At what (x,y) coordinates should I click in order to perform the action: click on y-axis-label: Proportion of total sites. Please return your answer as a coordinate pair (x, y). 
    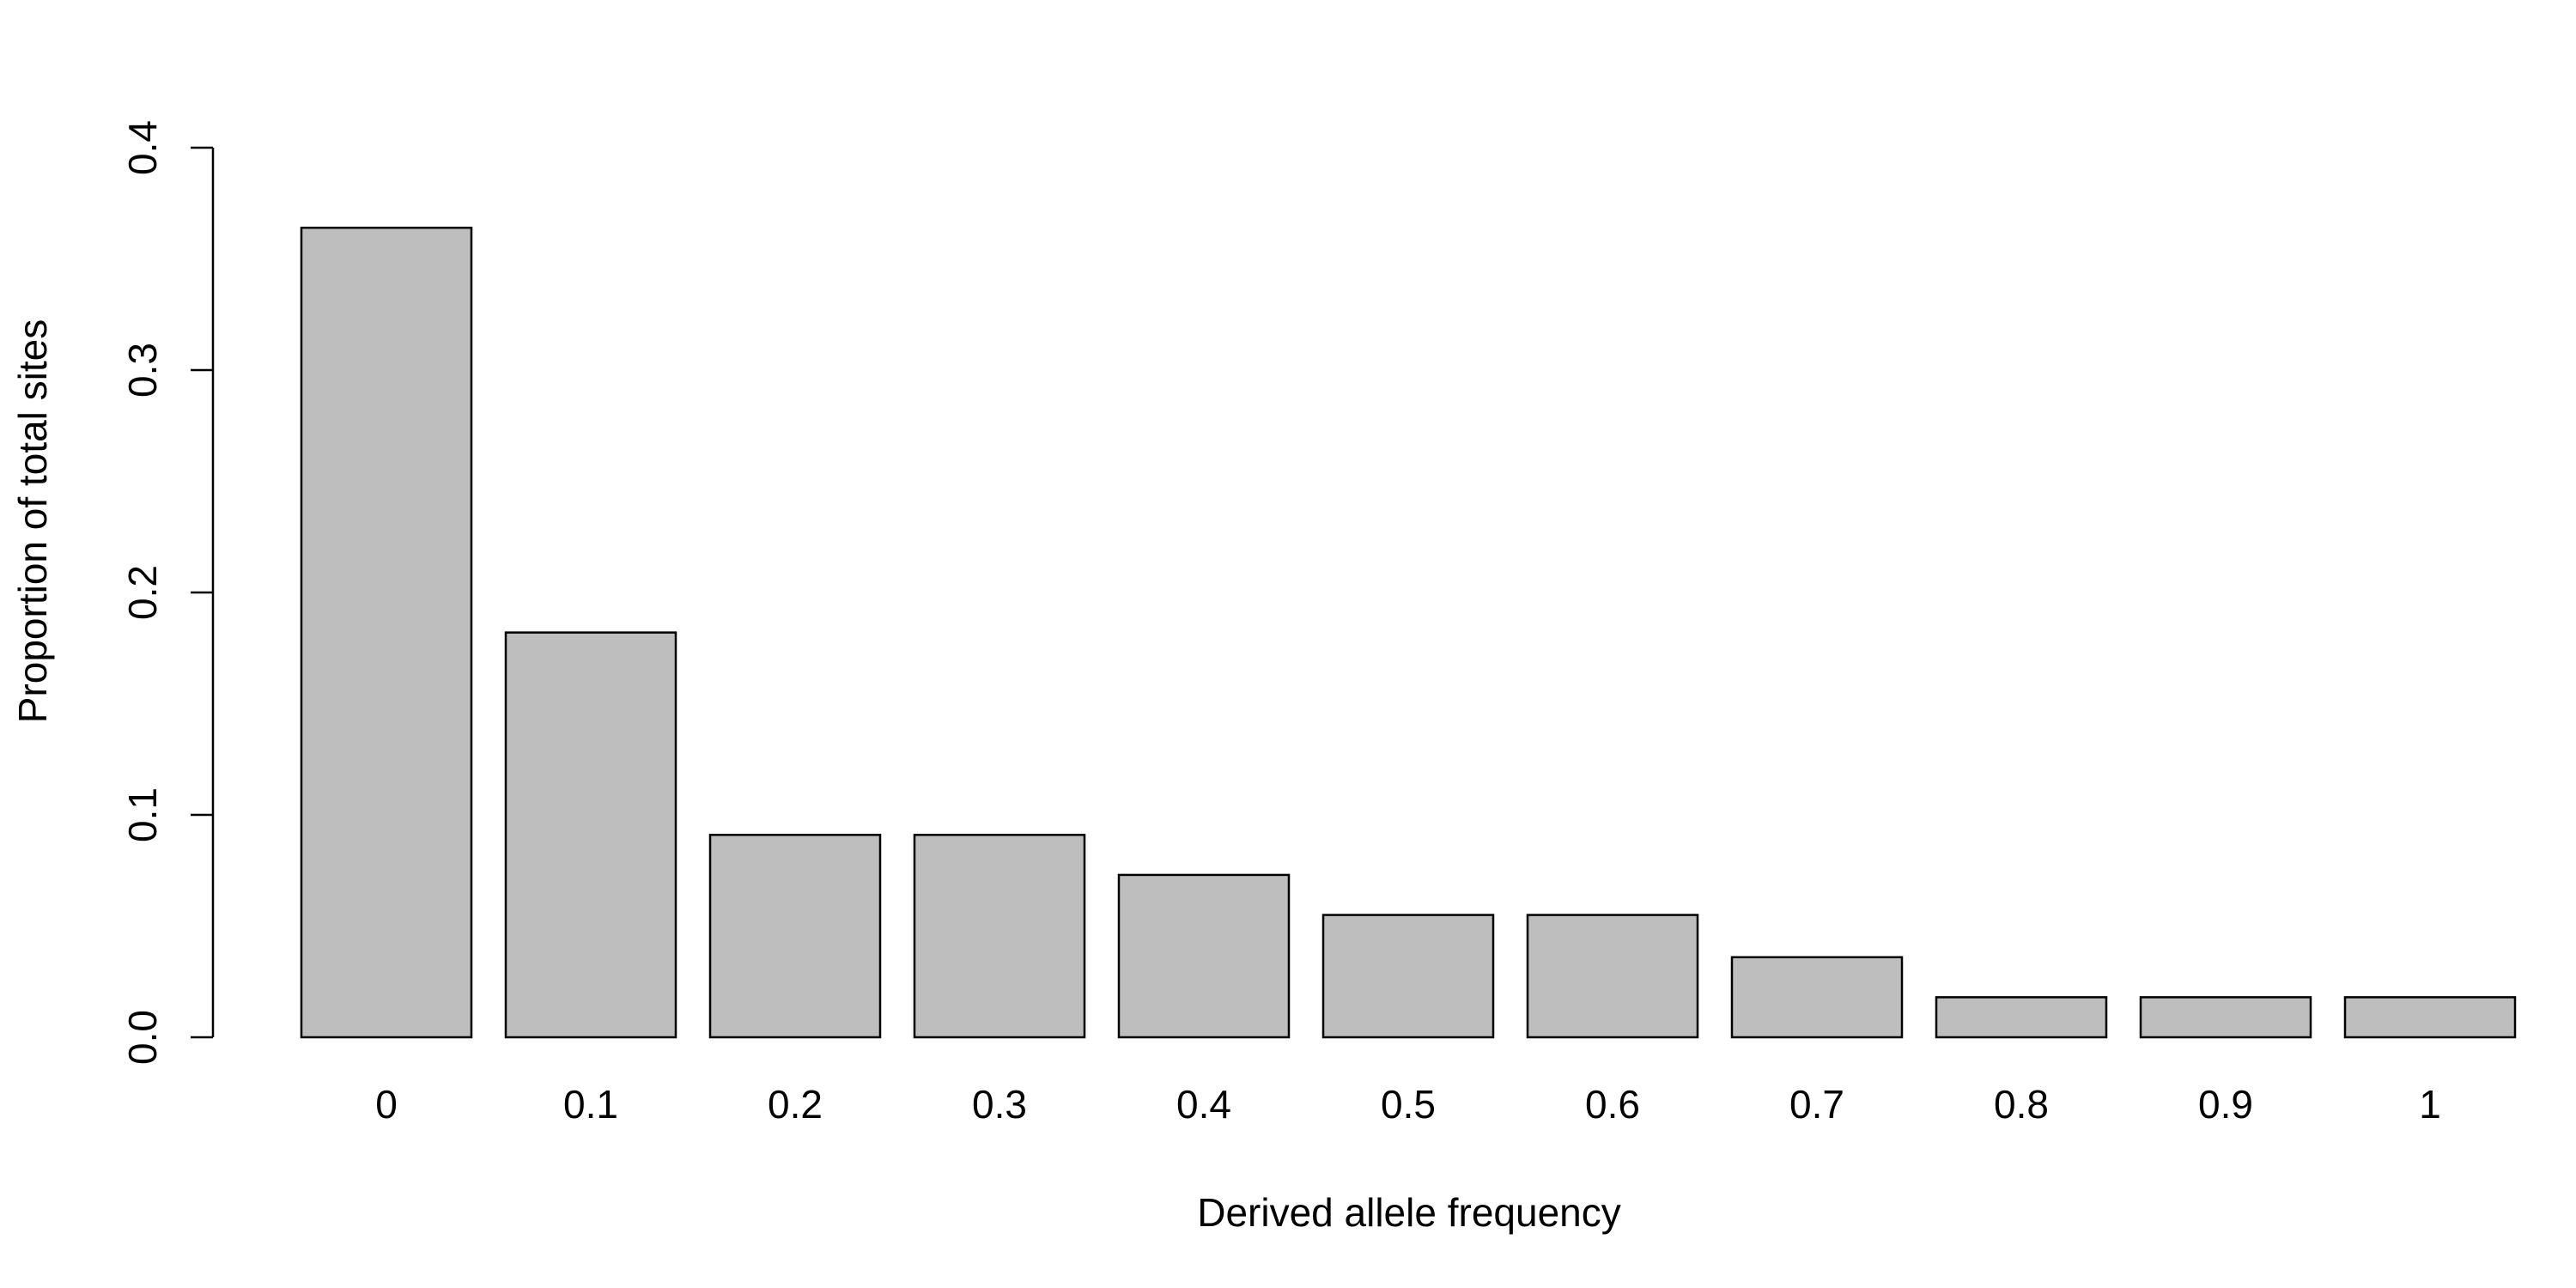
    Looking at the image, I should click on (32, 521).